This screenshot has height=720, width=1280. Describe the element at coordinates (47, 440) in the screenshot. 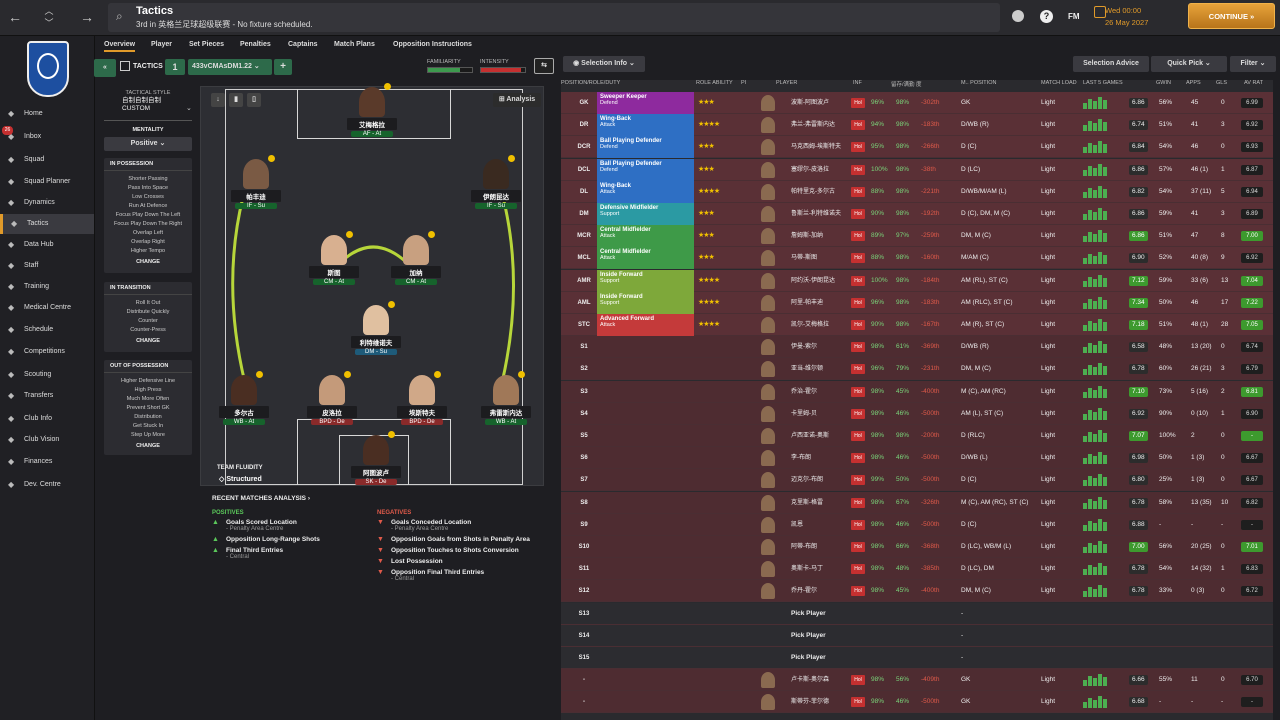

I see `sidebar-item-club-vision: ◆ Club Vision` at that location.